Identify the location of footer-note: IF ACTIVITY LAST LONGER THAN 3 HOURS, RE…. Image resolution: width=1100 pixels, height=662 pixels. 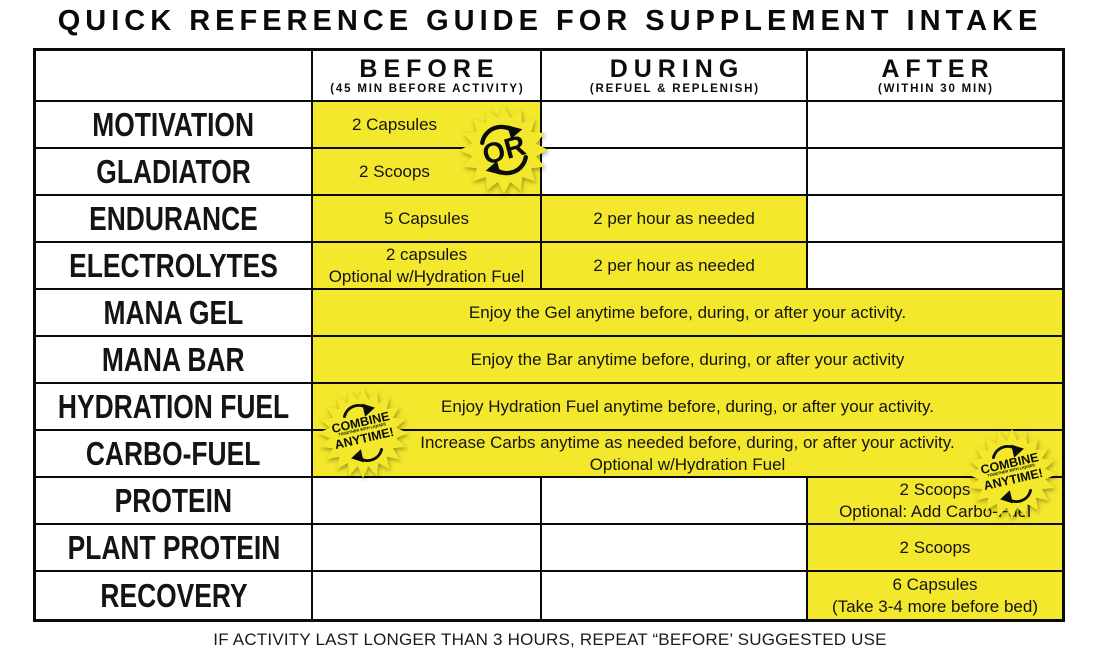
(550, 639).